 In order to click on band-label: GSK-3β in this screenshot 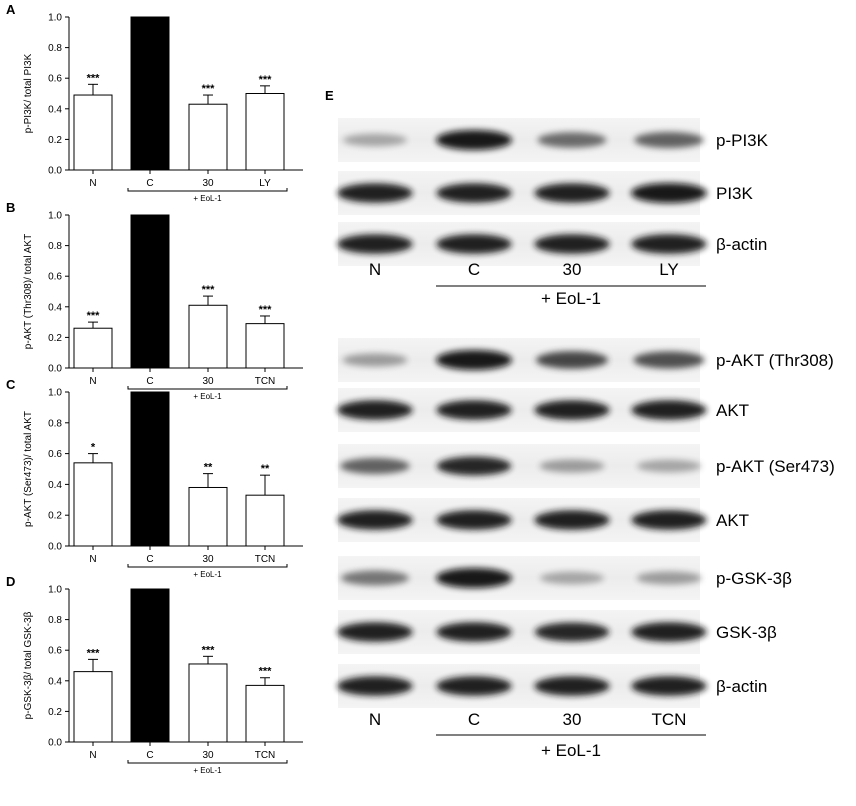, I will do `click(746, 632)`.